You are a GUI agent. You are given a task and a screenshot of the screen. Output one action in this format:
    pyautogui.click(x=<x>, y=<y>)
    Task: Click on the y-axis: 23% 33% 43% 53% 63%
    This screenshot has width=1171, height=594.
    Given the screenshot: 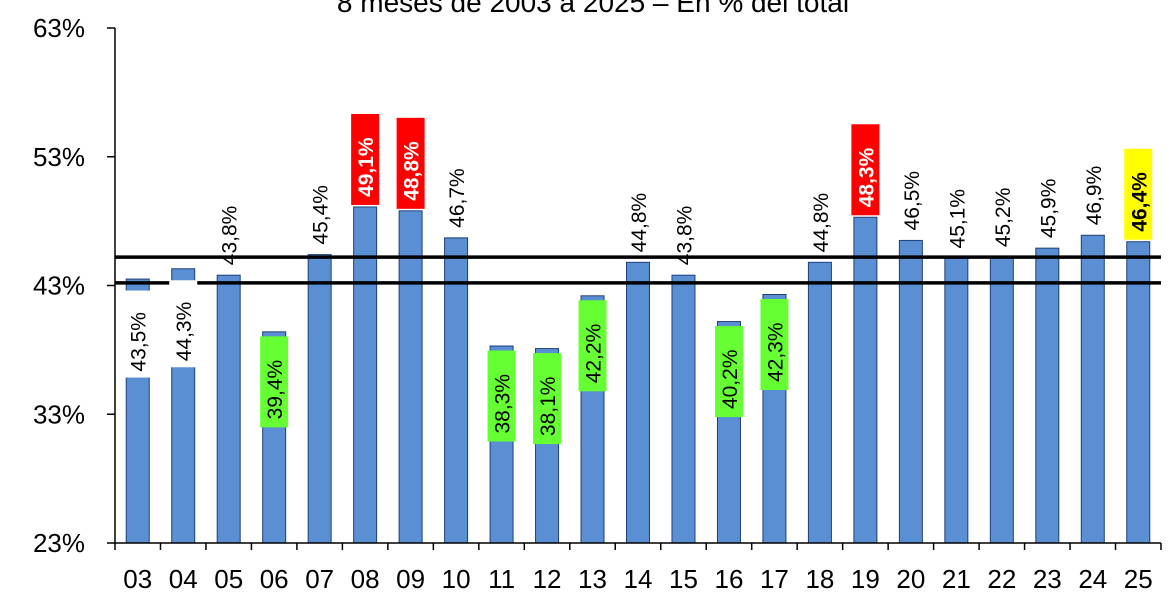 What is the action you would take?
    pyautogui.click(x=74, y=285)
    